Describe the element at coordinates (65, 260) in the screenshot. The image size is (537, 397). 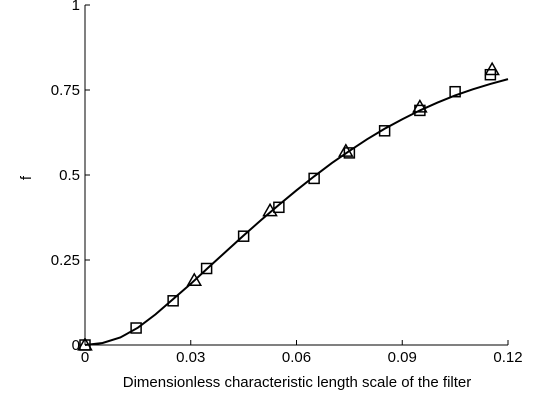
I see `y-tick-label: 0.25` at that location.